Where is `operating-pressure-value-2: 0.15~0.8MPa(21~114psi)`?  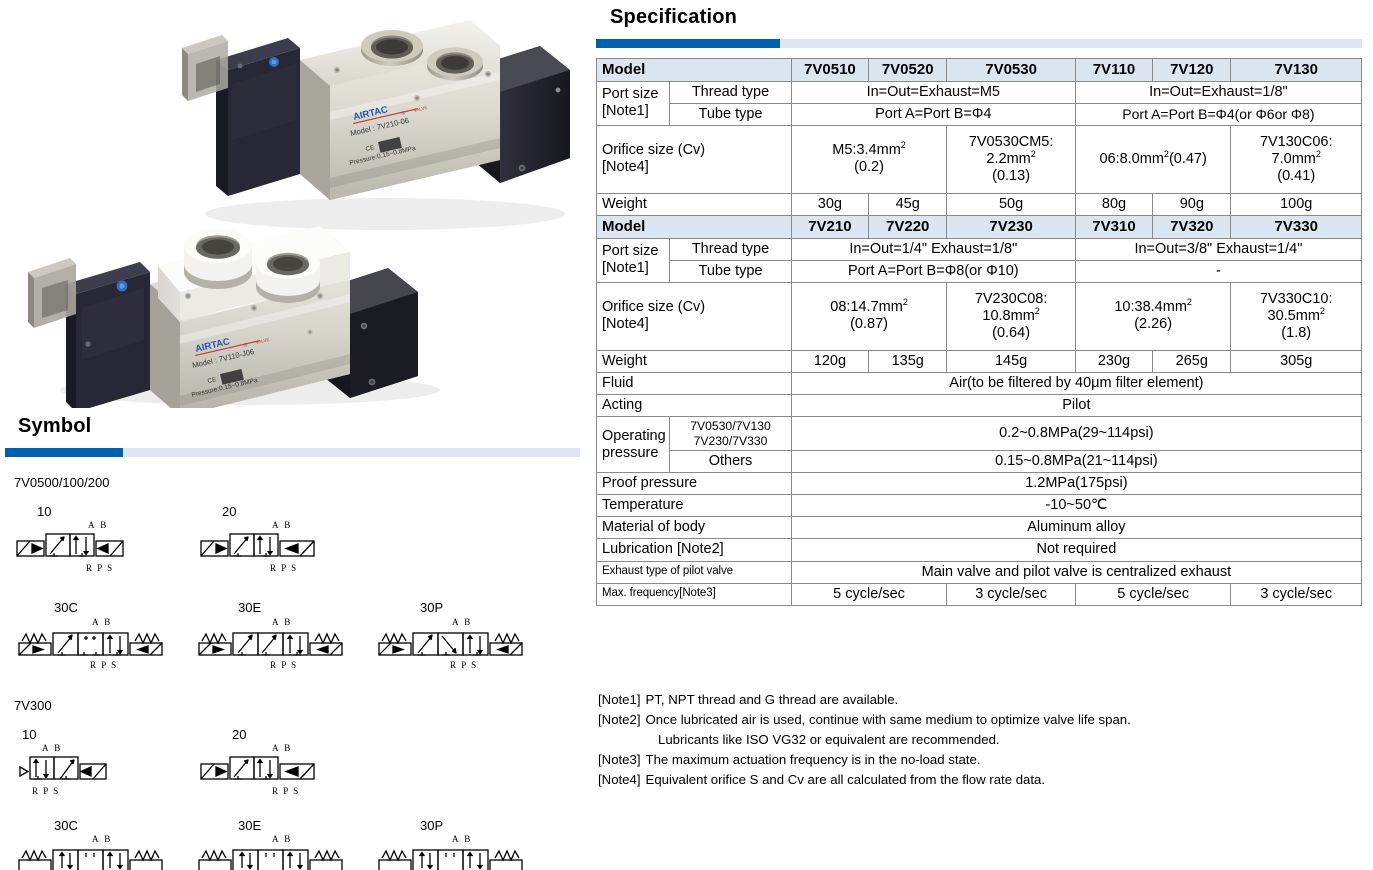 operating-pressure-value-2: 0.15~0.8MPa(21~114psi) is located at coordinates (1076, 462).